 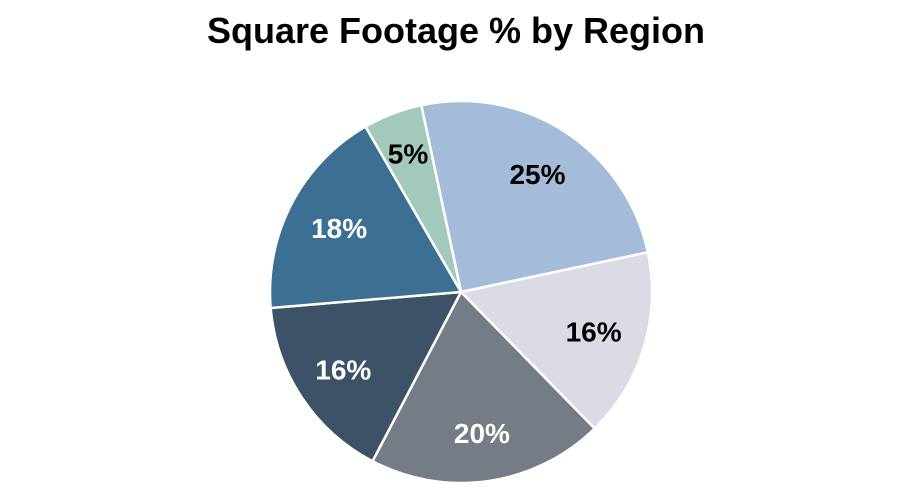 What do you see at coordinates (537, 174) in the screenshot?
I see `pie-slice-label-0: 25%` at bounding box center [537, 174].